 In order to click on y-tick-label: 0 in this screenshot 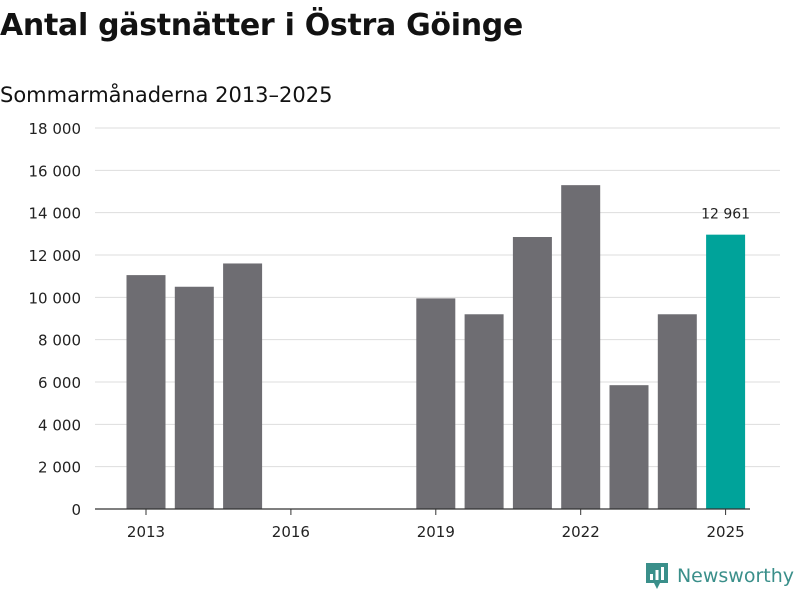, I will do `click(76, 510)`.